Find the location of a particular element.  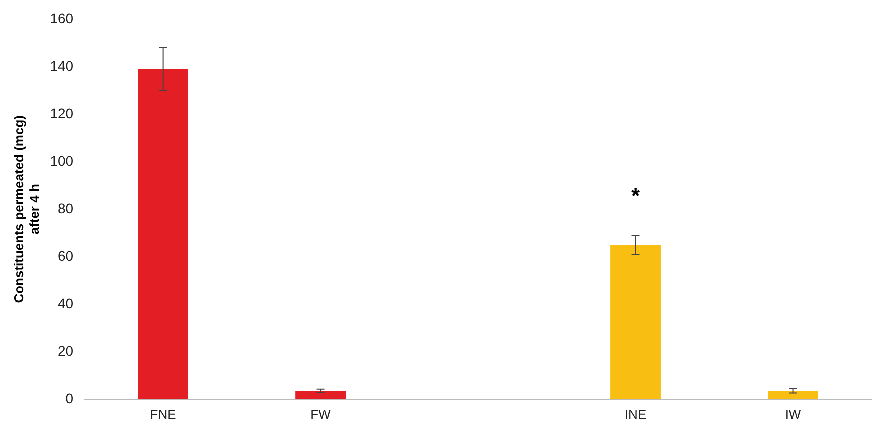

y-axis-title: Constituents permeated (mcg) after 4 h is located at coordinates (26, 209).